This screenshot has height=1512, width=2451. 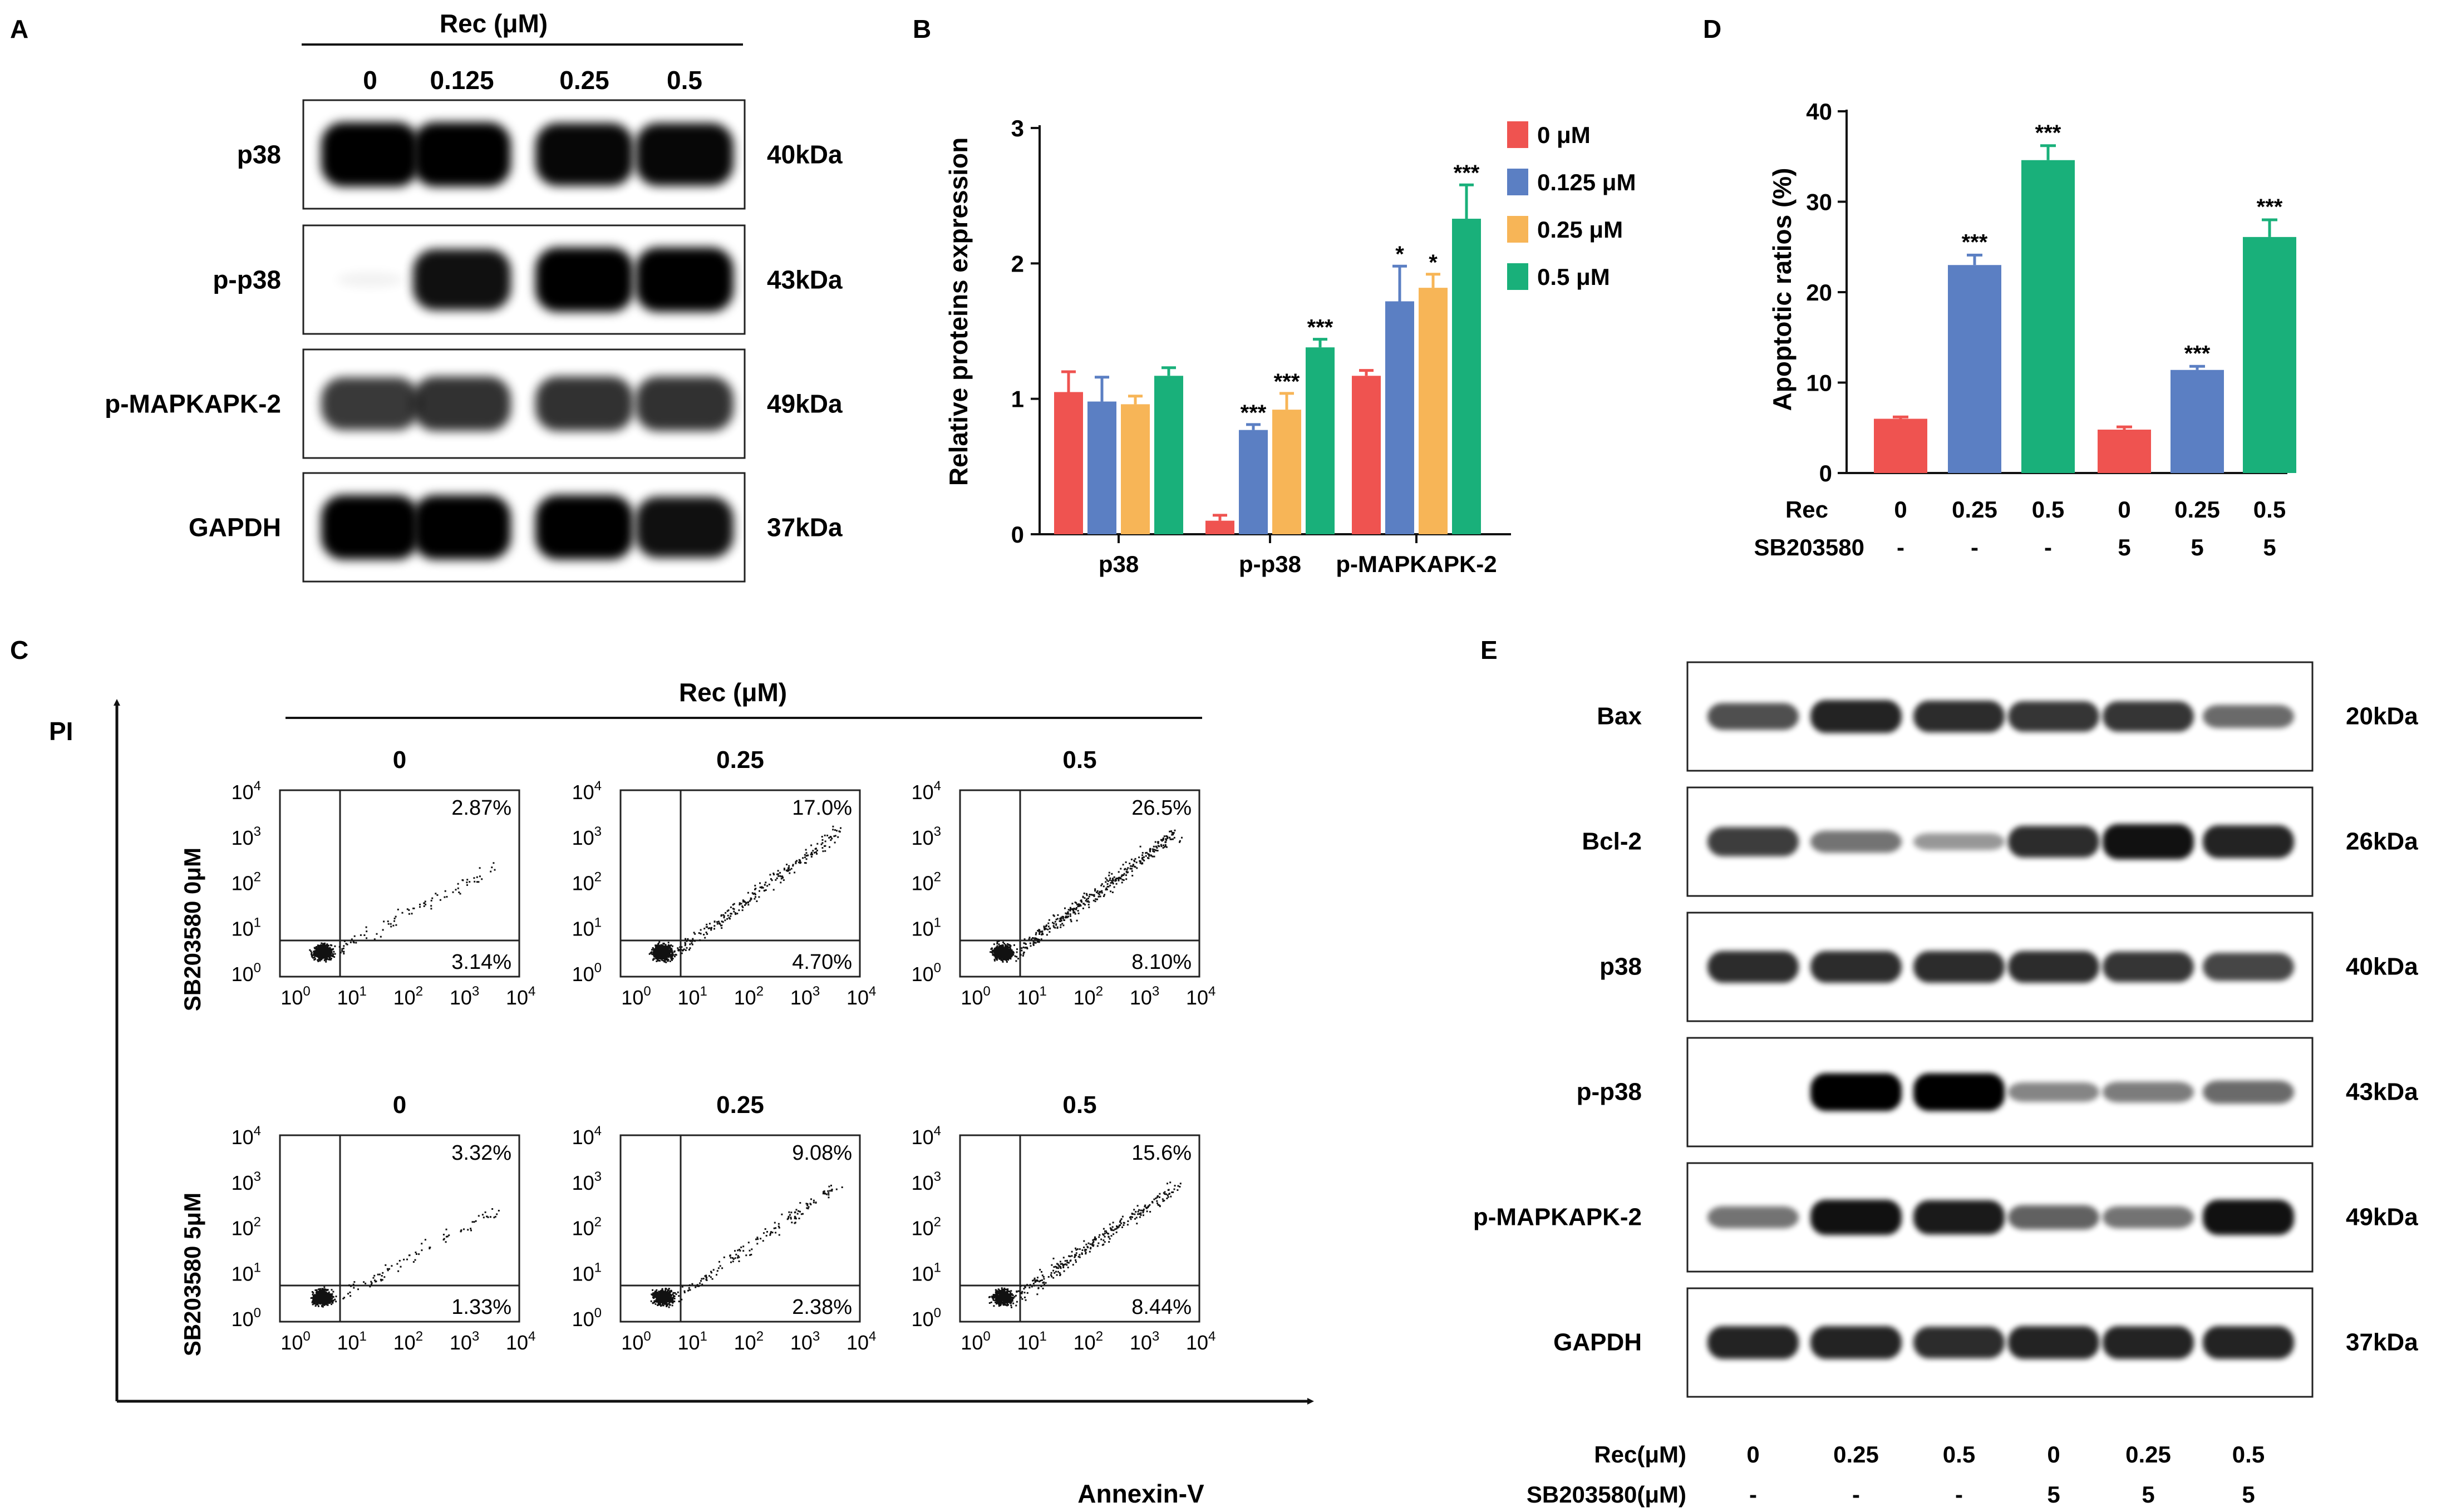 I want to click on panel-d-ytick-label-2: 20, so click(x=1819, y=292).